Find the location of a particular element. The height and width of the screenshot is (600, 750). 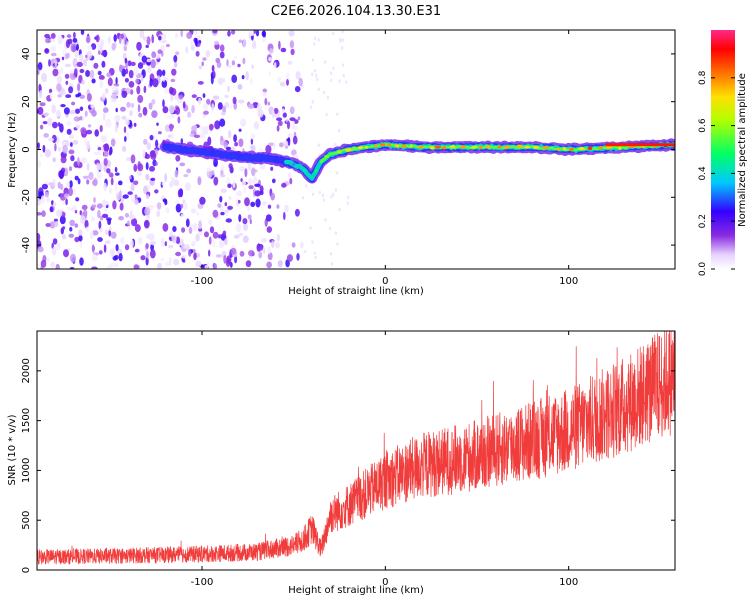

colorbar-gradient is located at coordinates (723, 149).